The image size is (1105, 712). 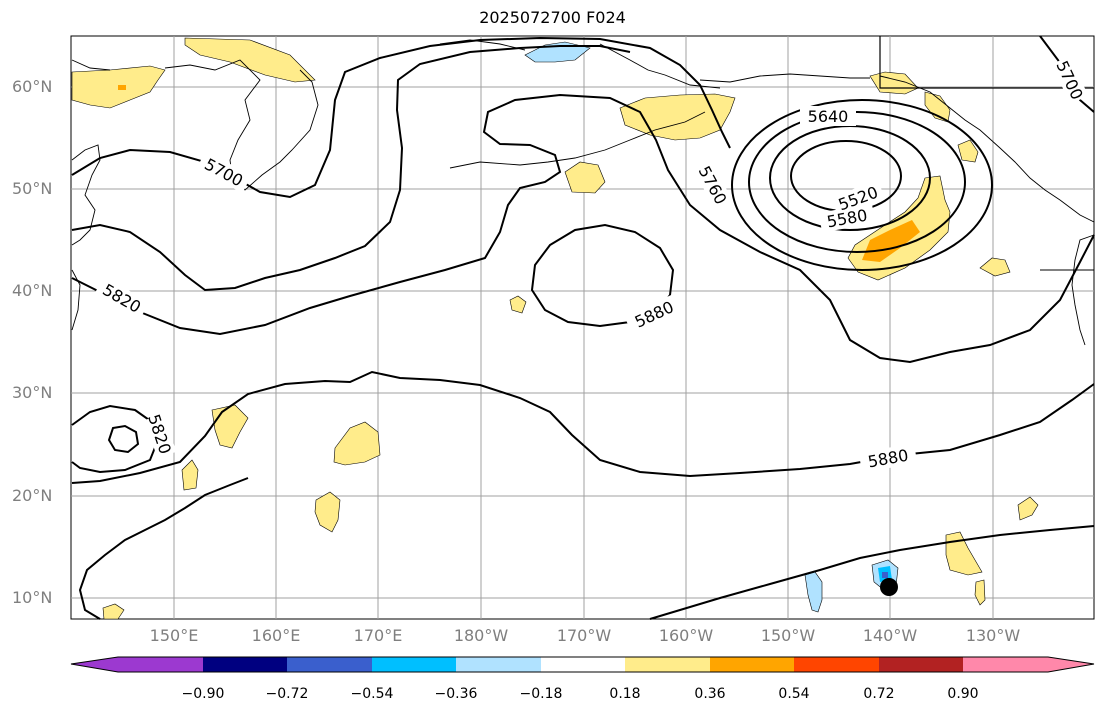 What do you see at coordinates (32, 290) in the screenshot?
I see `lat-label: 40°N` at bounding box center [32, 290].